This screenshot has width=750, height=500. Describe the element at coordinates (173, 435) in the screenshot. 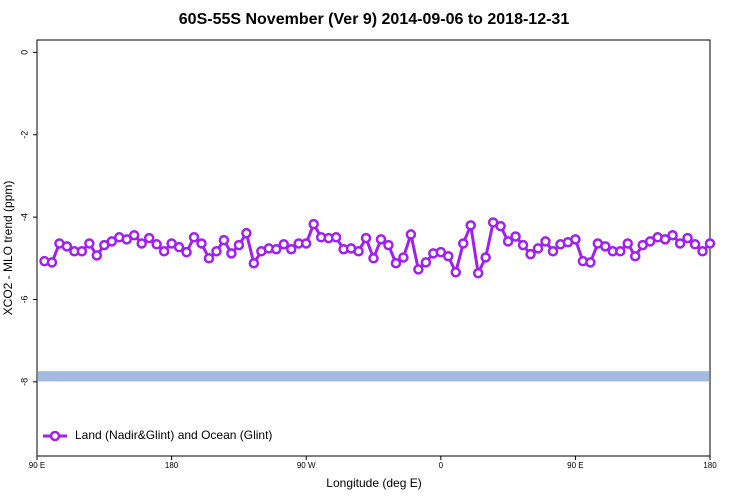

I see `legend-label: Land (Nadir&Glint) and Ocean (Glint)` at that location.